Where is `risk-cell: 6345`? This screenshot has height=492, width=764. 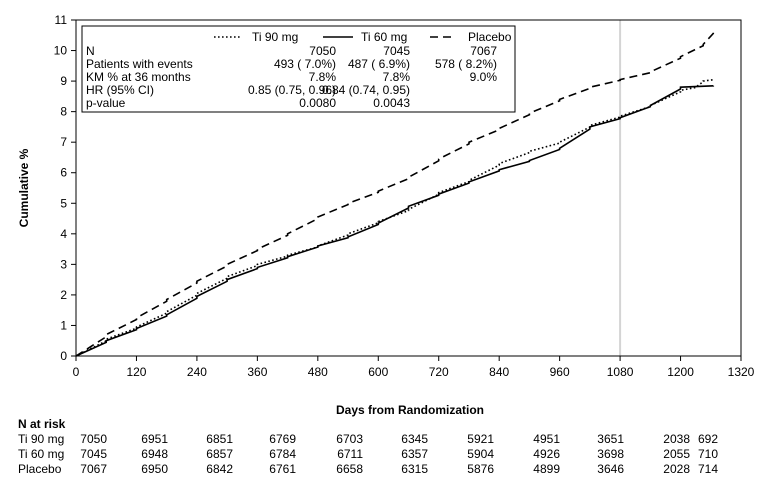
risk-cell: 6345 is located at coordinates (414, 439).